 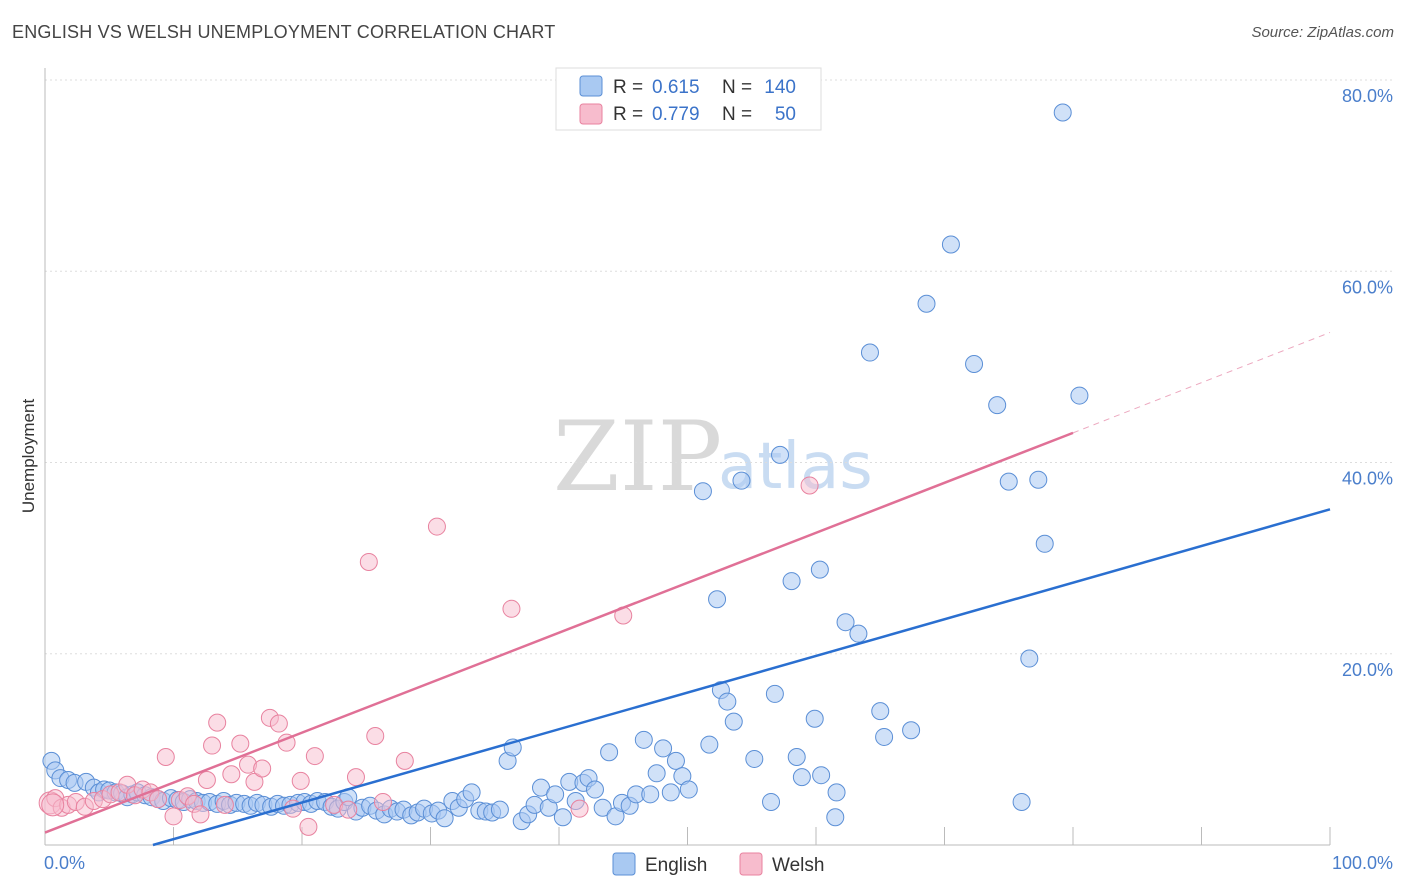 What do you see at coordinates (1367, 383) in the screenshot?
I see `y-tick-labels: 20.0% 40.0% 60.0% 80.0%` at bounding box center [1367, 383].